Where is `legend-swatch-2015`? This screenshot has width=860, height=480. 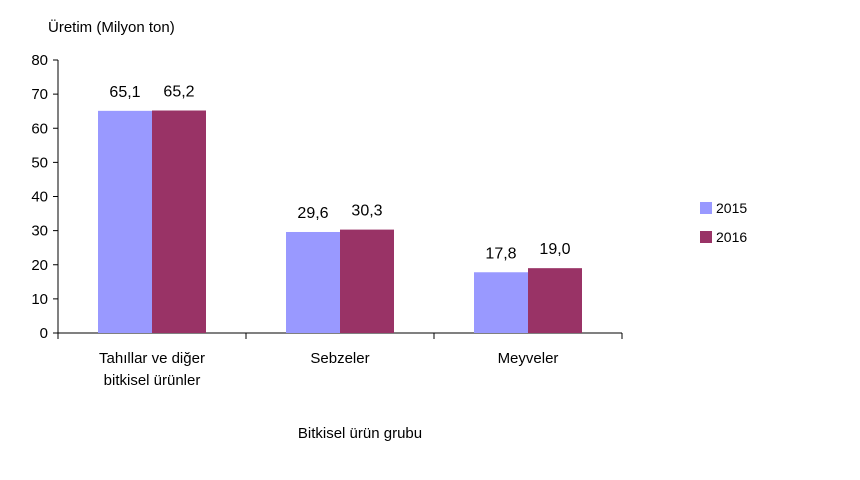 legend-swatch-2015 is located at coordinates (706, 208).